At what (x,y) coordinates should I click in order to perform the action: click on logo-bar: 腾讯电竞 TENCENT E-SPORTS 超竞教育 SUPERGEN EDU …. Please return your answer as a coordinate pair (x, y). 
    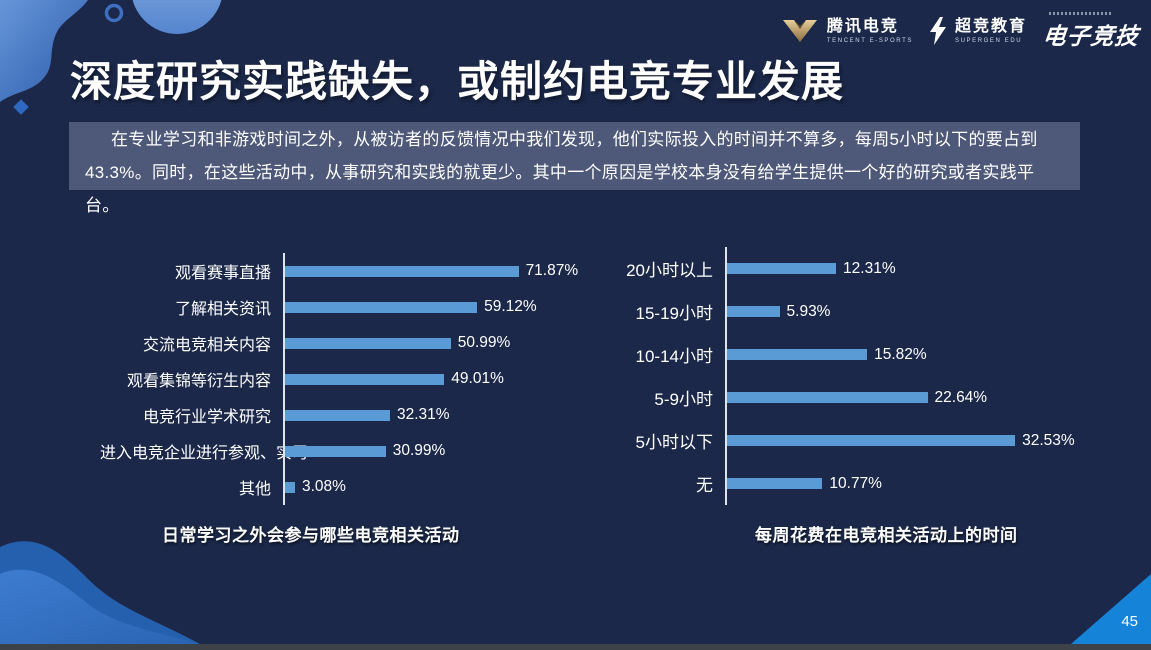
    Looking at the image, I should click on (961, 31).